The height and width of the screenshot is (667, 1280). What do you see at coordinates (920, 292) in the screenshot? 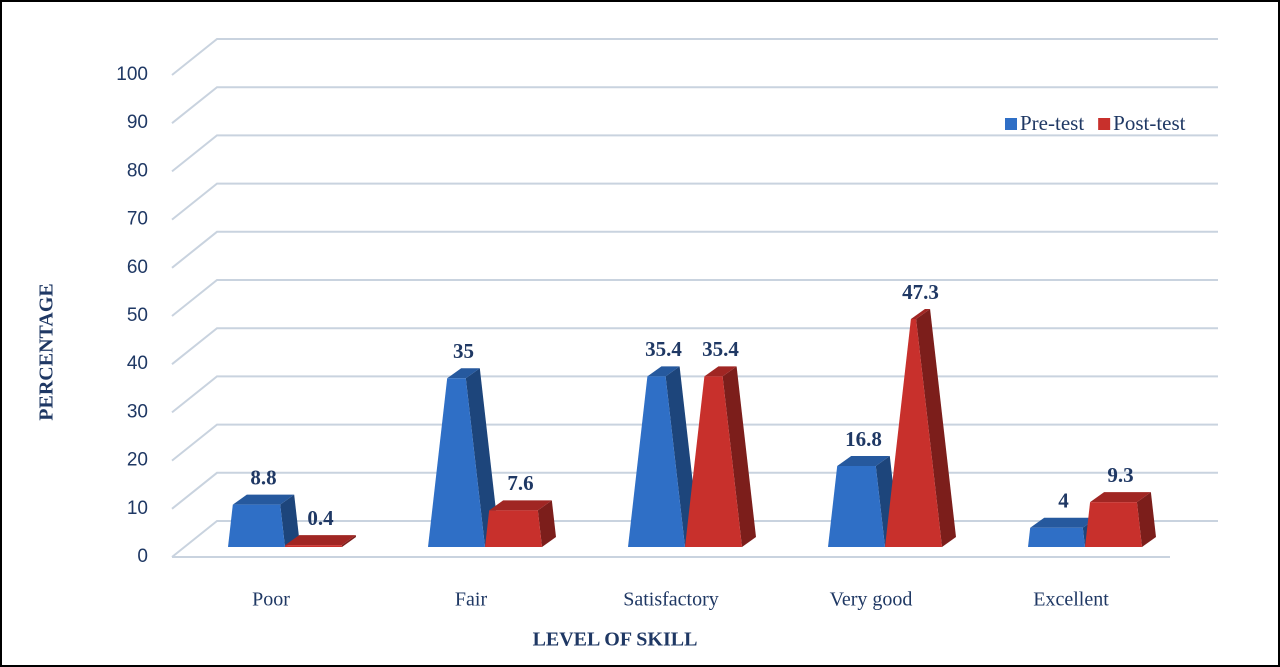
I see `data-label: 47.3` at bounding box center [920, 292].